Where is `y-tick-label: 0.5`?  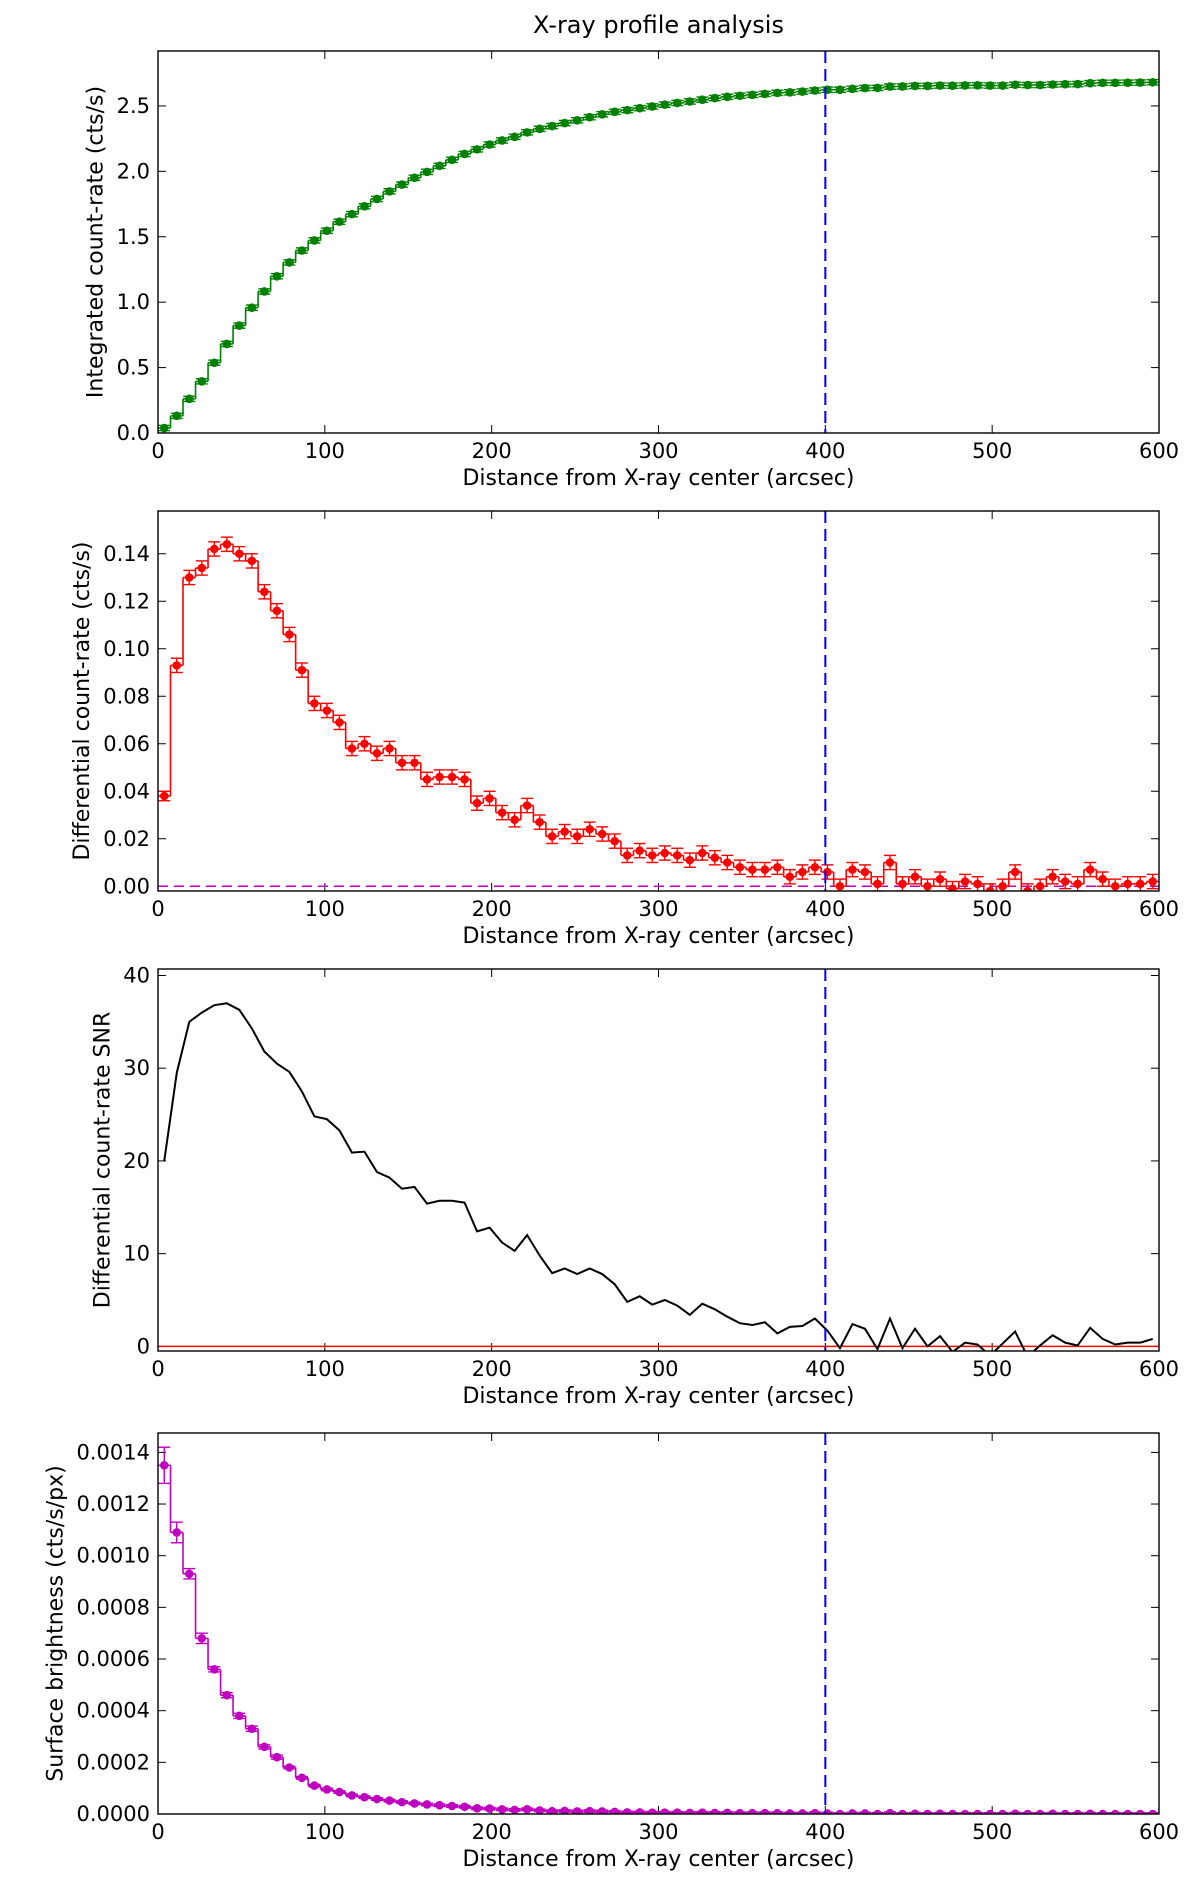
y-tick-label: 0.5 is located at coordinates (133, 368).